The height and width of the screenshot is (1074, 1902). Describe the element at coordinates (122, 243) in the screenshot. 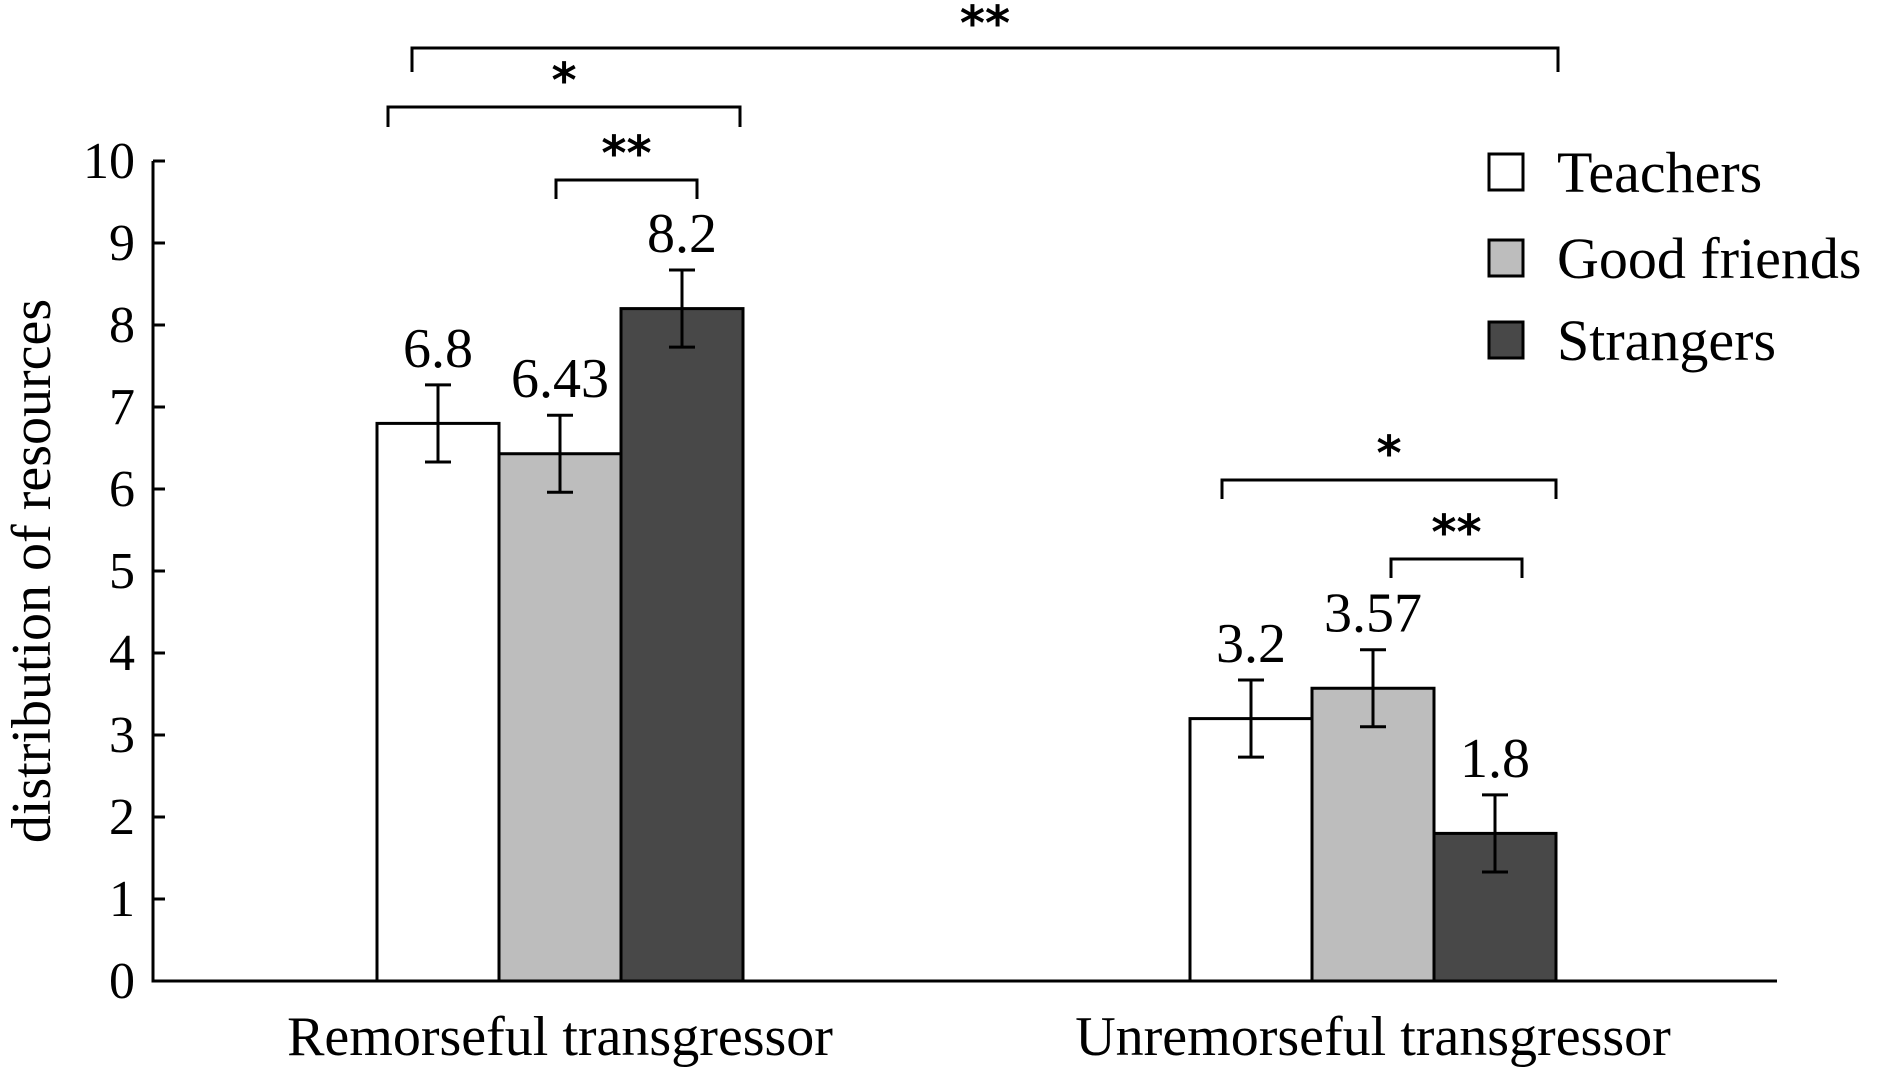

I see `y-tick-label: 9` at that location.